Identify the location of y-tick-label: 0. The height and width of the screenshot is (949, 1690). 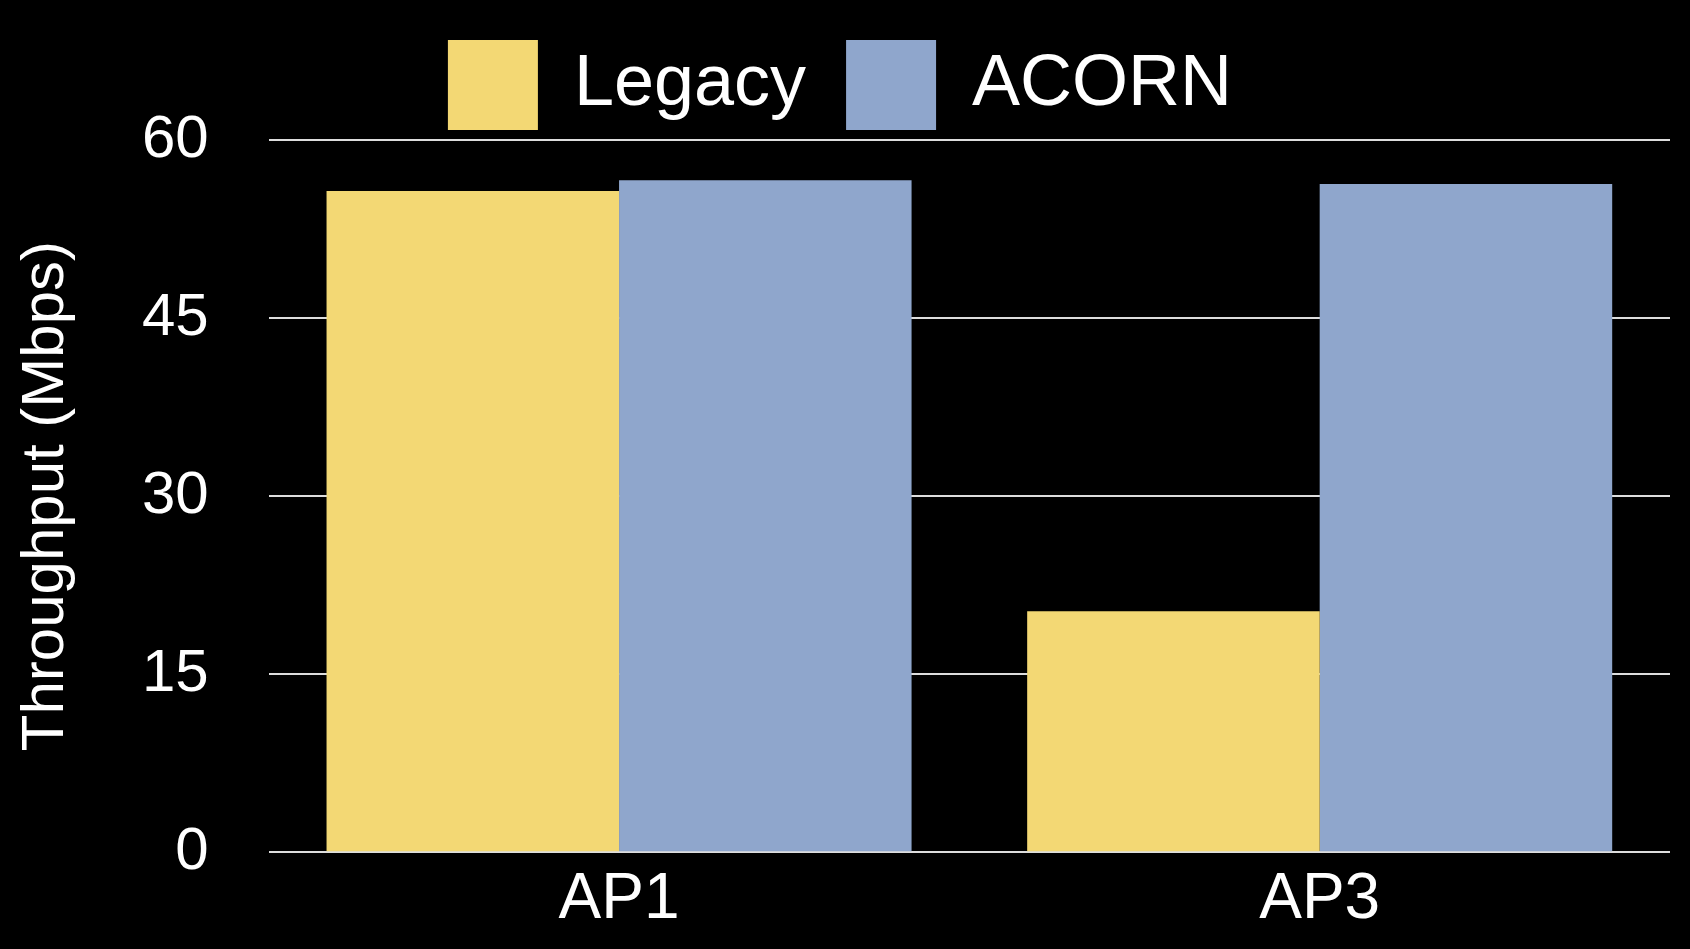
(192, 848).